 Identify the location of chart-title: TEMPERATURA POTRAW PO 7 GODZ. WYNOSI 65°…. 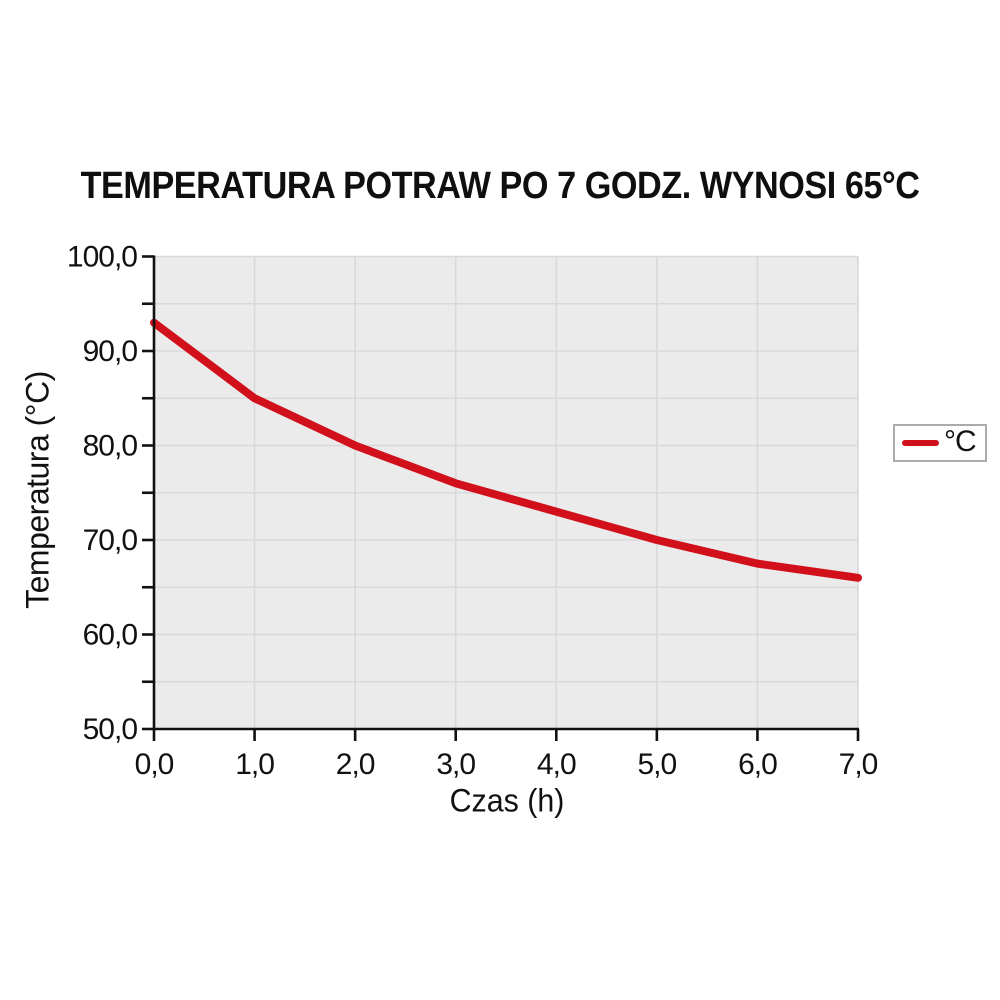
(500, 186).